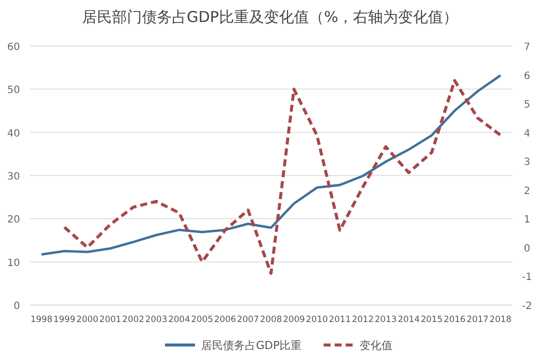 This screenshot has height=361, width=540. What do you see at coordinates (527, 105) in the screenshot?
I see `y2-tick-label: 5` at bounding box center [527, 105].